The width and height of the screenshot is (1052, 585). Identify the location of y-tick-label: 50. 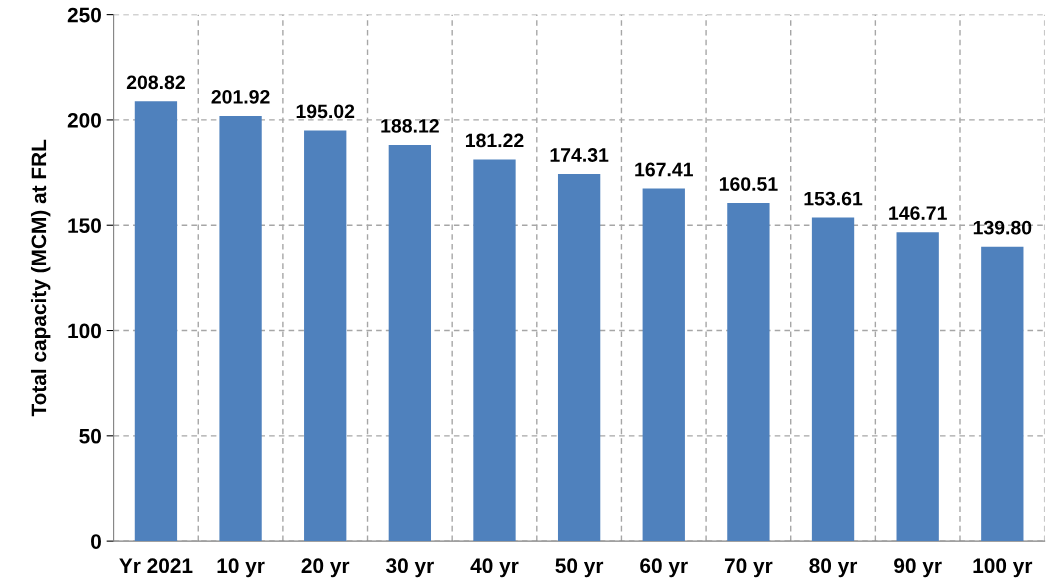
(90, 436).